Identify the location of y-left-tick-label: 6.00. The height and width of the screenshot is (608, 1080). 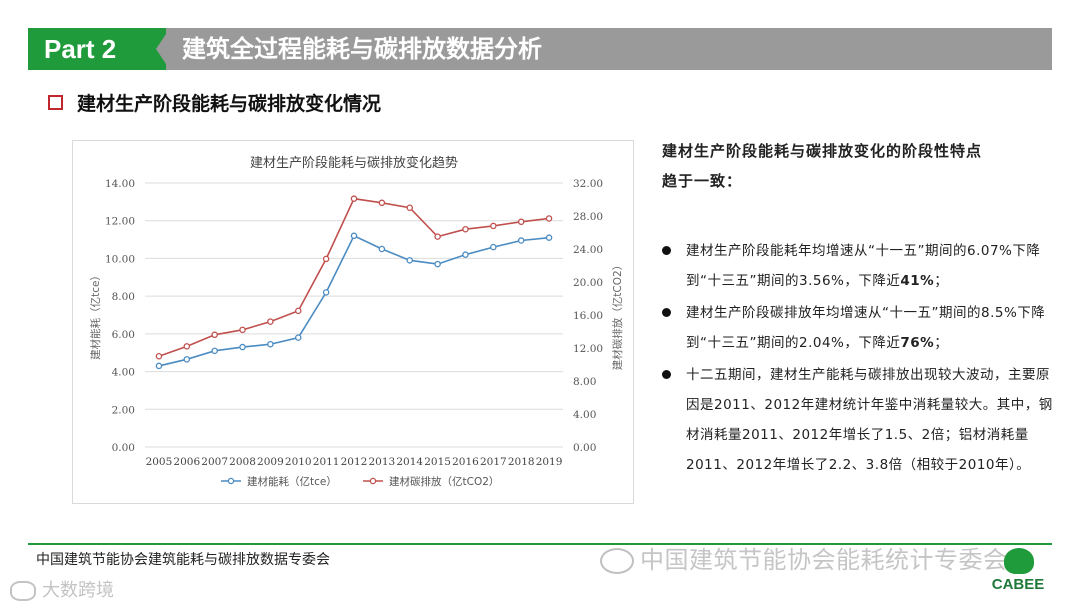
(123, 335).